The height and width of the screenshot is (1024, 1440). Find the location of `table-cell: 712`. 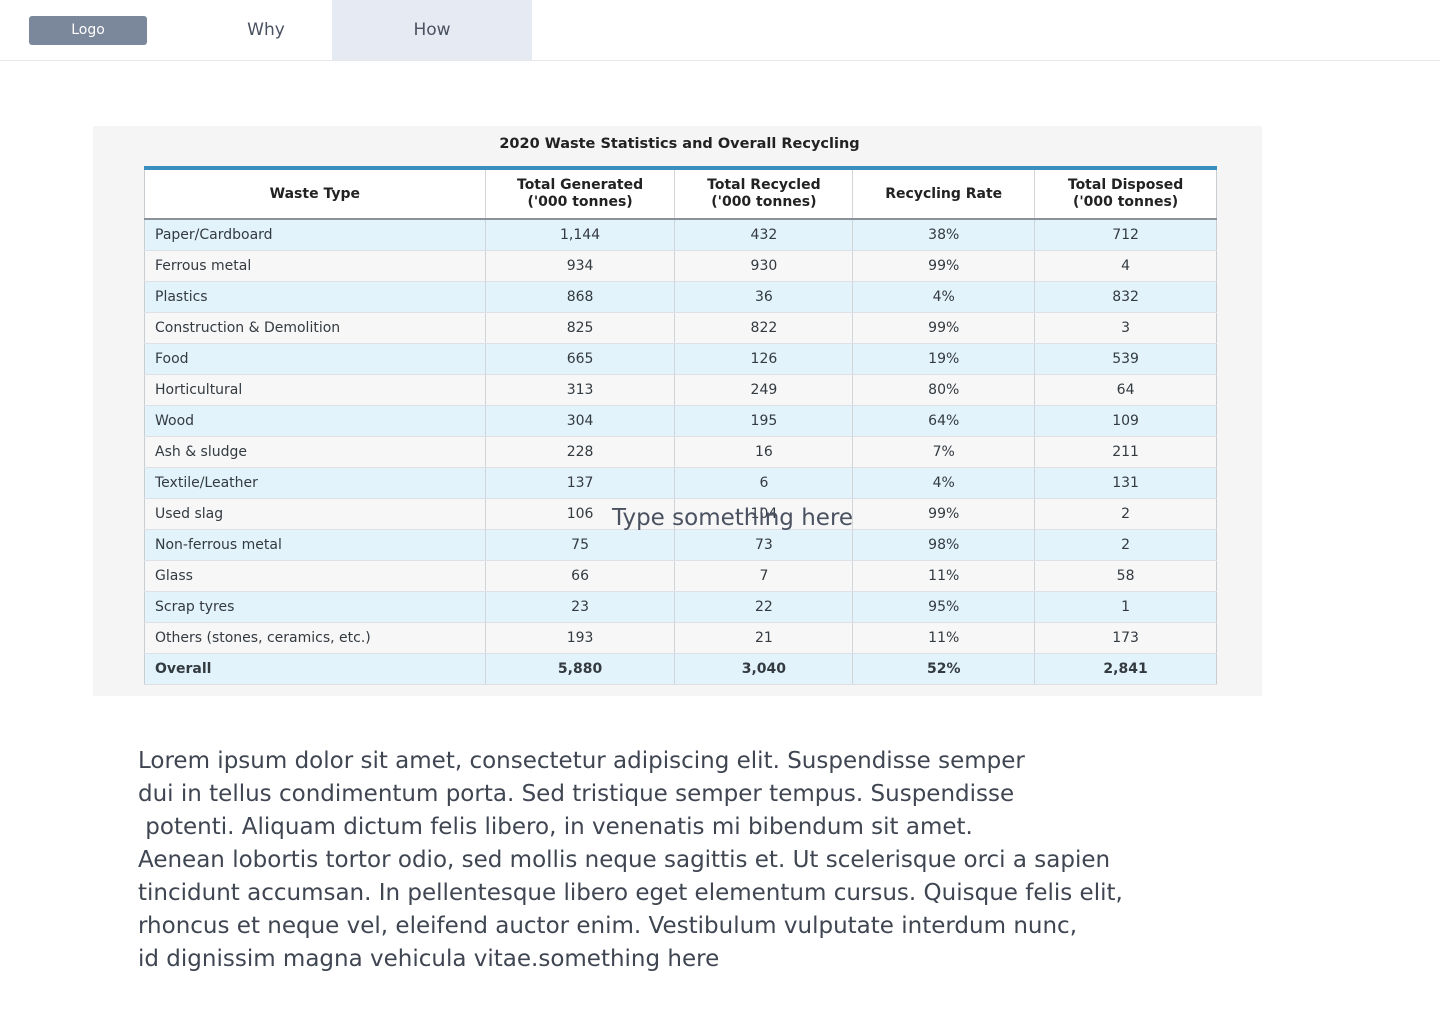

table-cell: 712 is located at coordinates (1125, 235).